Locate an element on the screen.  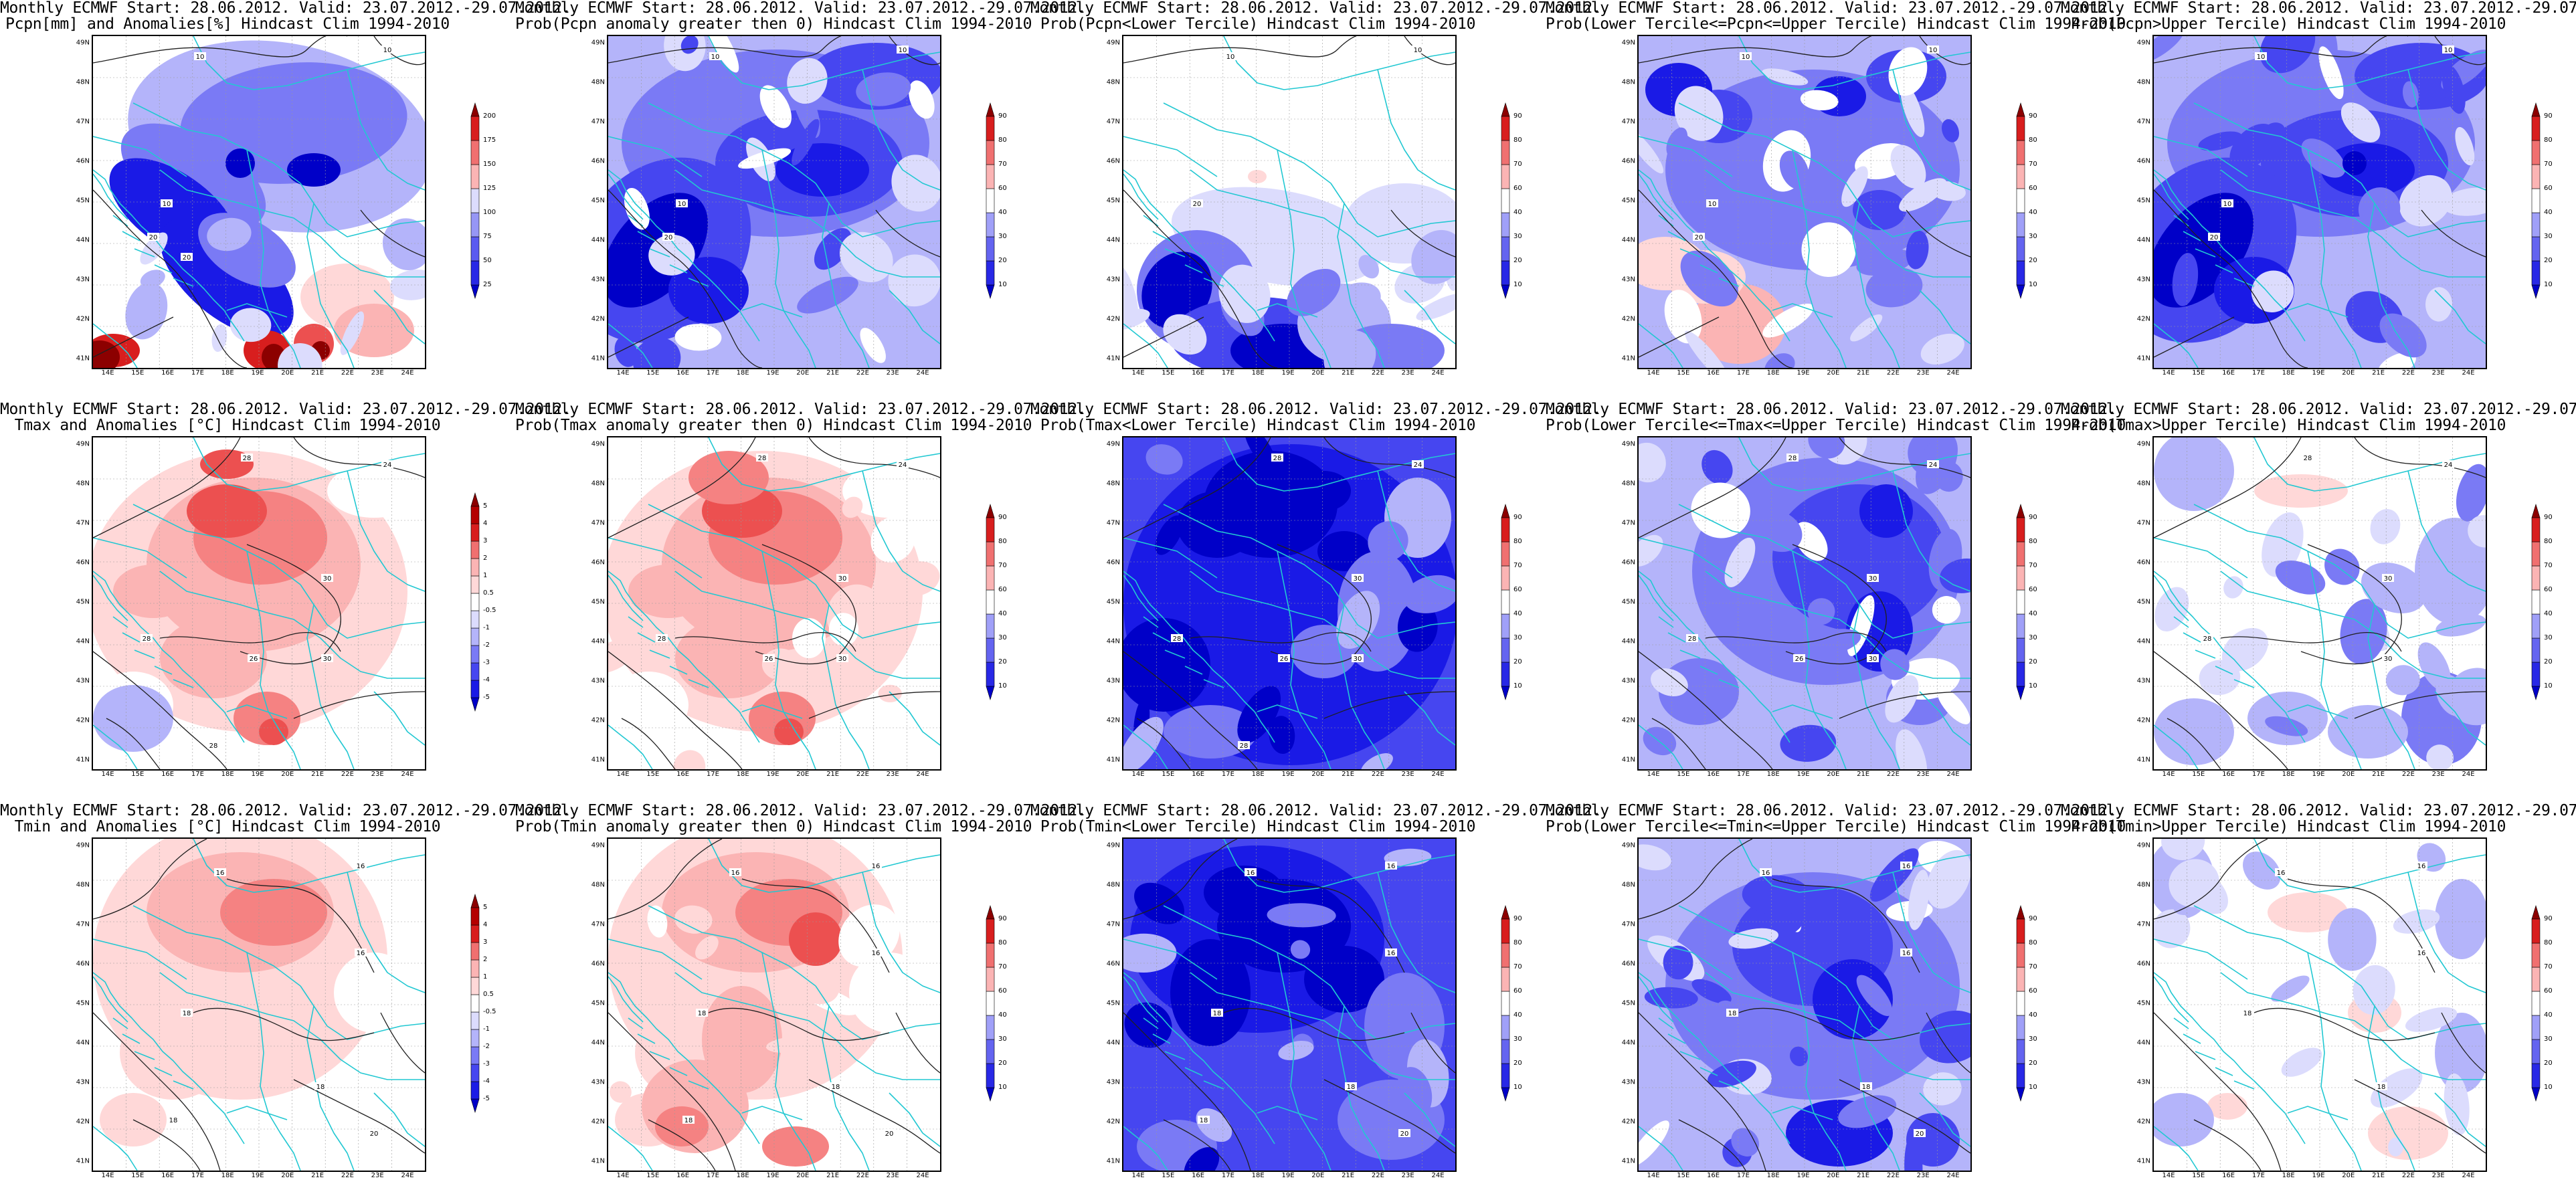
colorbar-tick-label: 20 is located at coordinates (2033, 1063).